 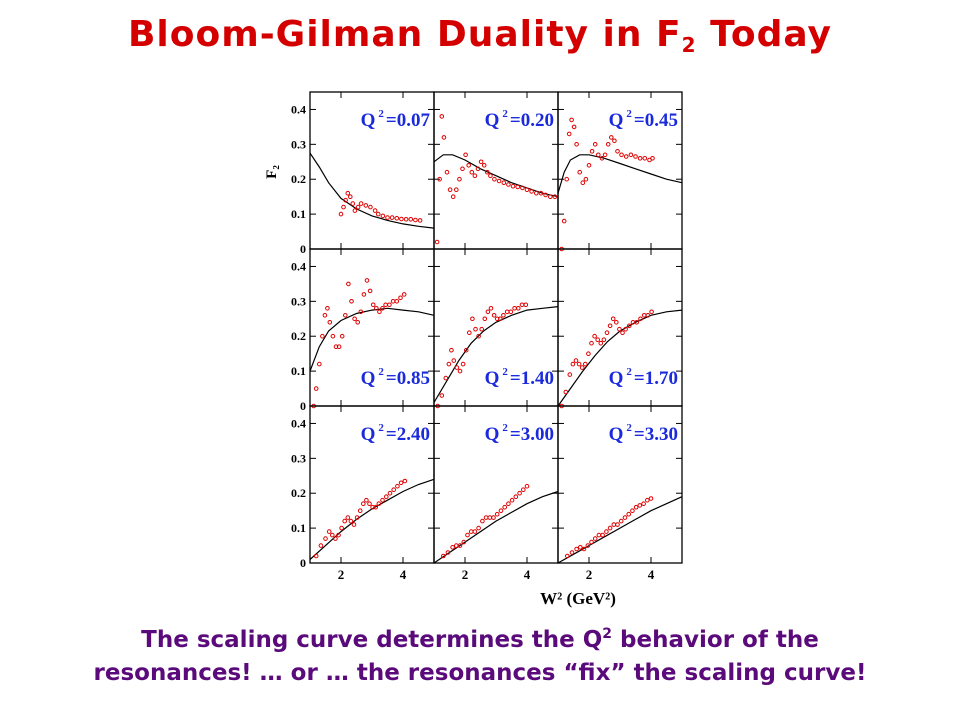 I want to click on panel-2-scaling-curve, so click(x=496, y=176).